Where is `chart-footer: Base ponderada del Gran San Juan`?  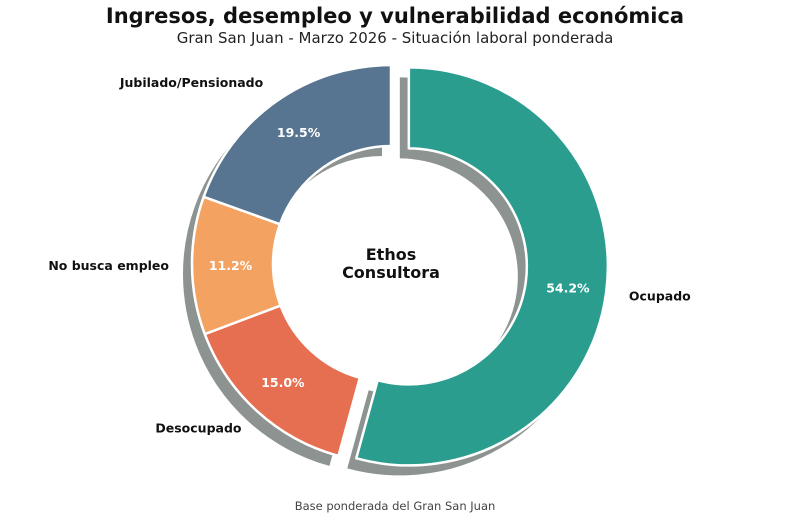
chart-footer: Base ponderada del Gran San Juan is located at coordinates (395, 506).